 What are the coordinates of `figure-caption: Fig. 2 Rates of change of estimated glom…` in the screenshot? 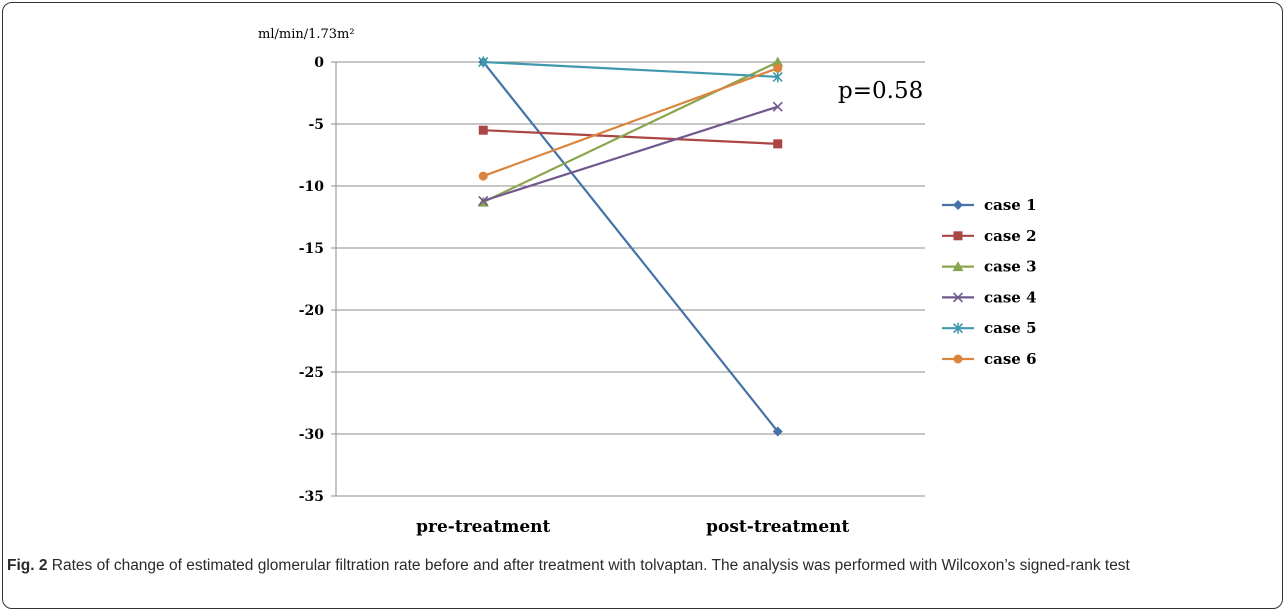 It's located at (643, 566).